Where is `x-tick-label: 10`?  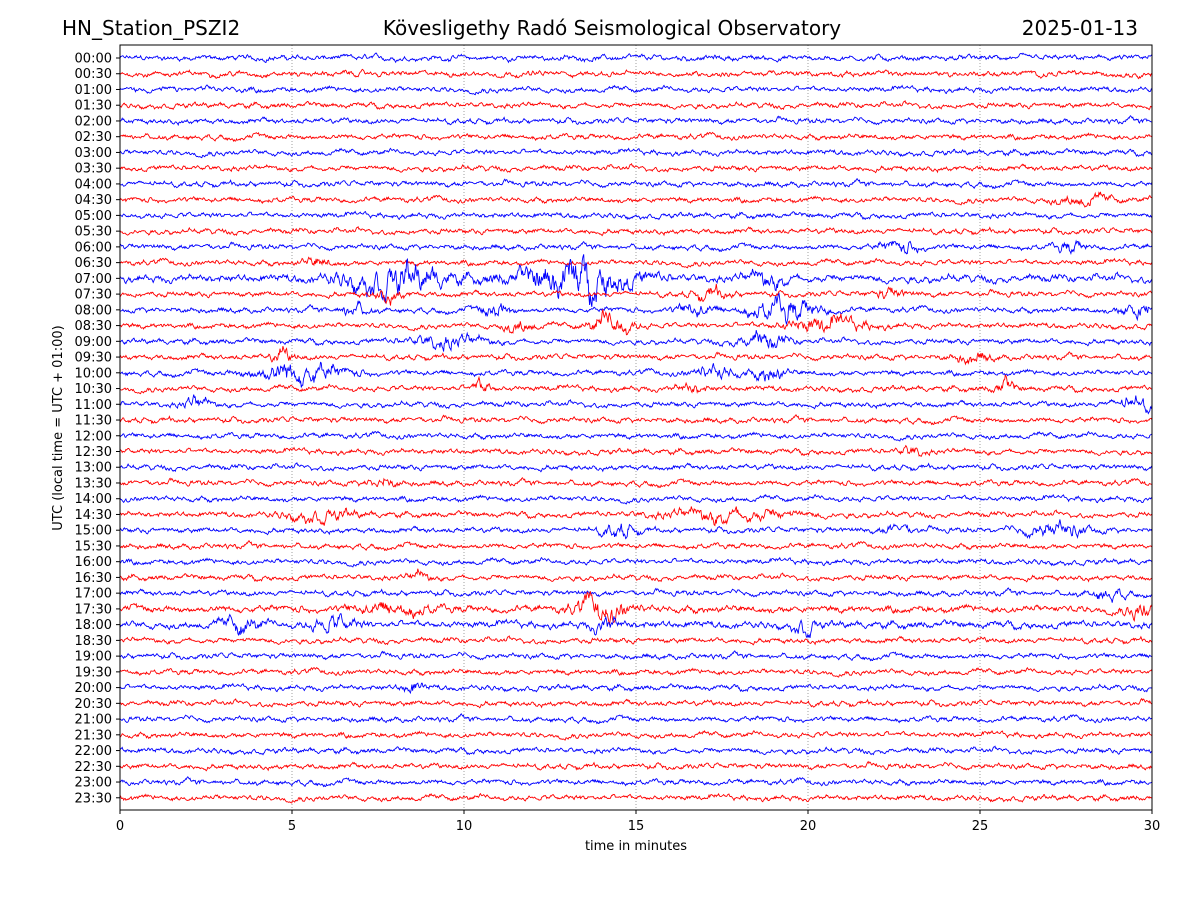 x-tick-label: 10 is located at coordinates (464, 826).